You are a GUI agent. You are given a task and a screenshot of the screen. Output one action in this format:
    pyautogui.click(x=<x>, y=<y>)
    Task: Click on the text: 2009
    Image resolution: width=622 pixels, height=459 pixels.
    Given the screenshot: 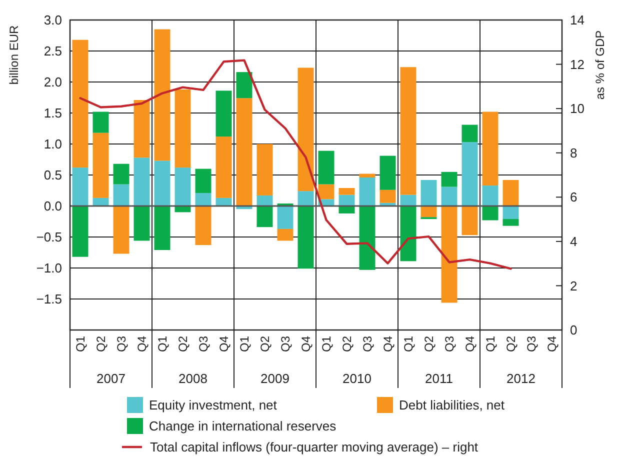 What is the action you would take?
    pyautogui.click(x=275, y=378)
    